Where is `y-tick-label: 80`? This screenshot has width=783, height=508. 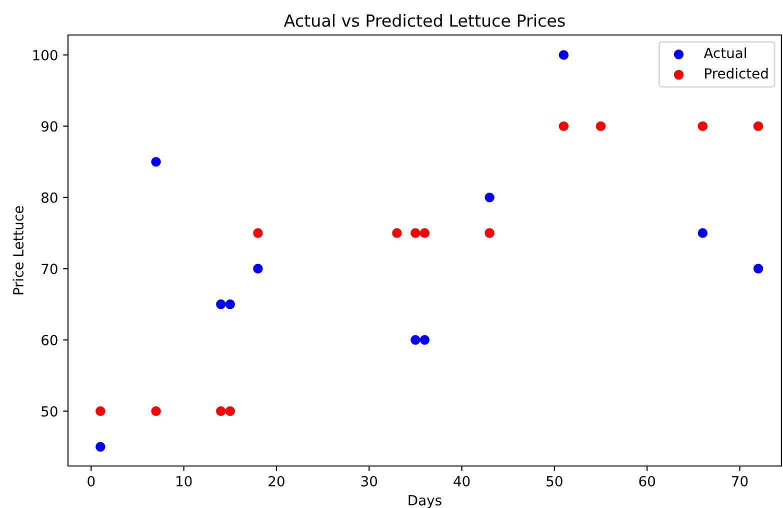
y-tick-label: 80 is located at coordinates (50, 197).